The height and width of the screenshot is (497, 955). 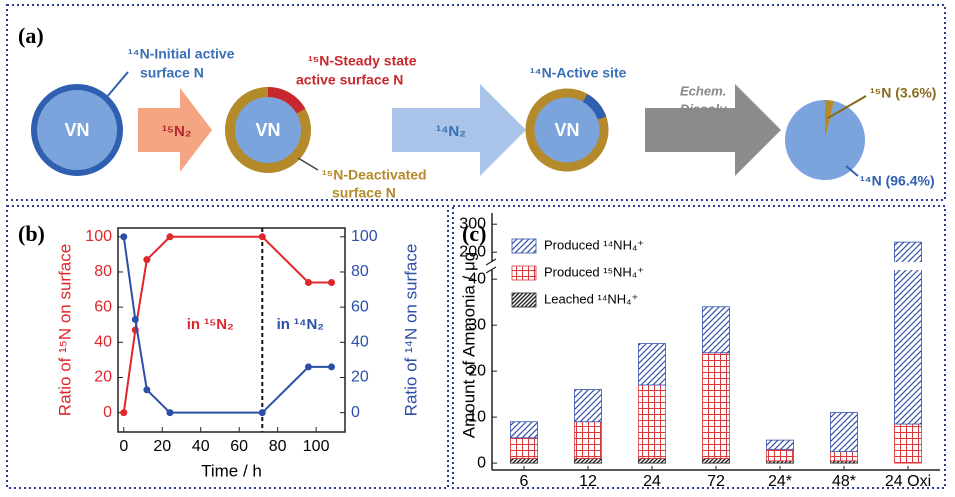 I want to click on y-tick-label: 60, so click(x=103, y=306).